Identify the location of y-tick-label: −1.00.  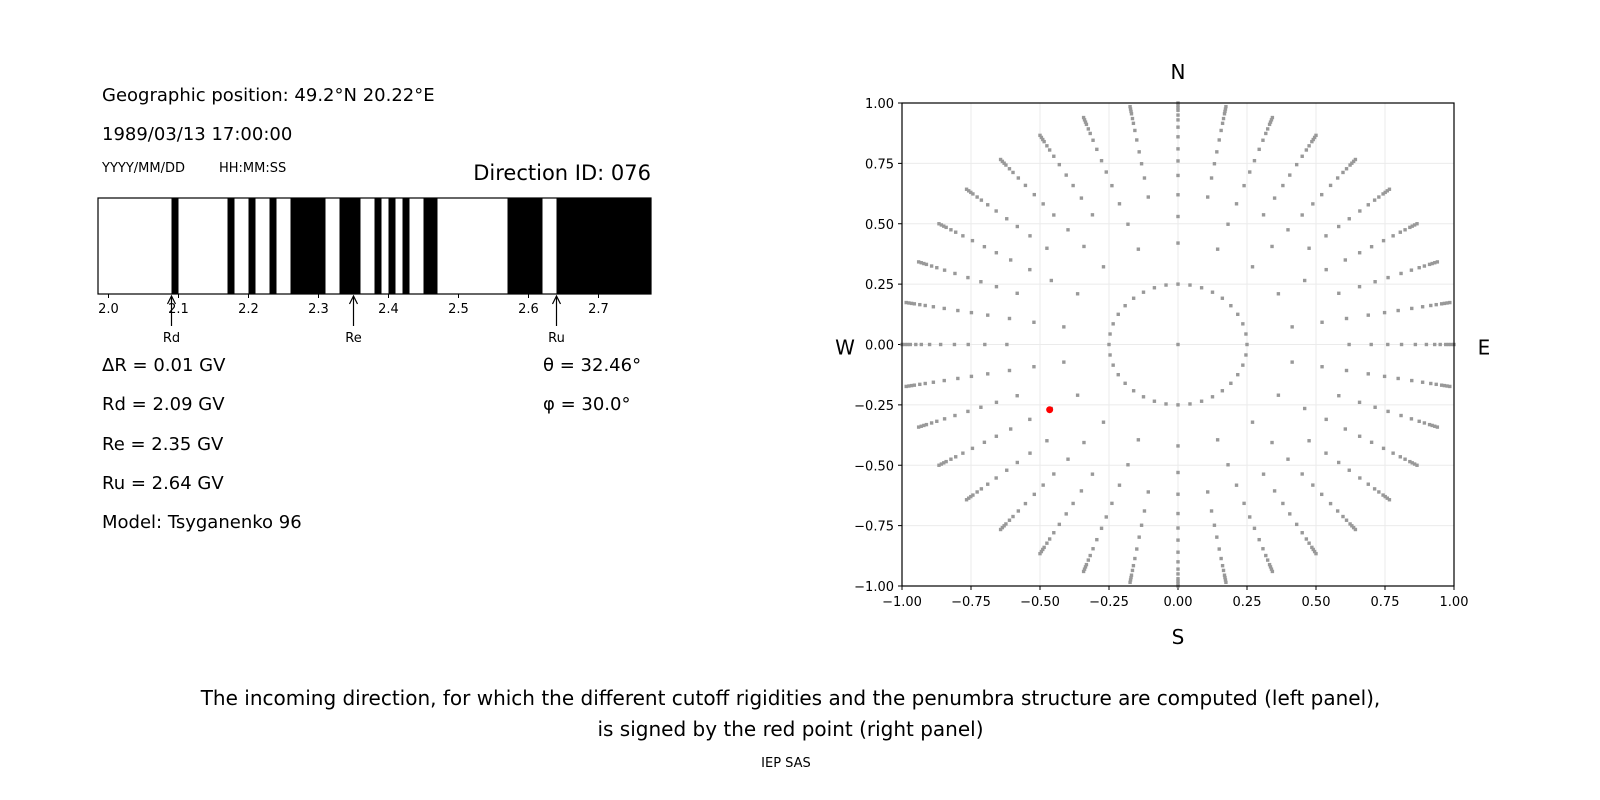
(874, 587).